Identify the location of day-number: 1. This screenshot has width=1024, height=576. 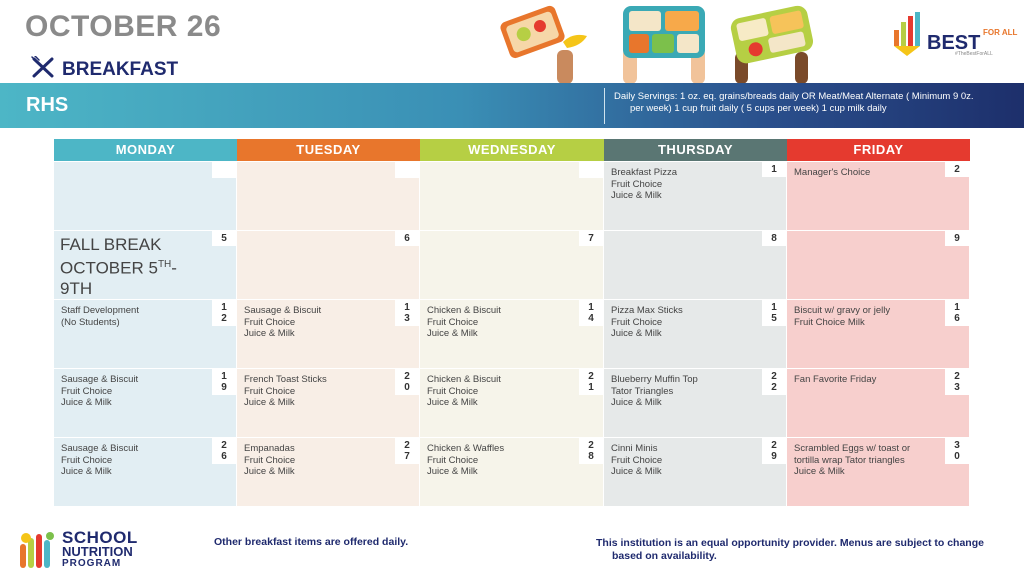
(774, 169).